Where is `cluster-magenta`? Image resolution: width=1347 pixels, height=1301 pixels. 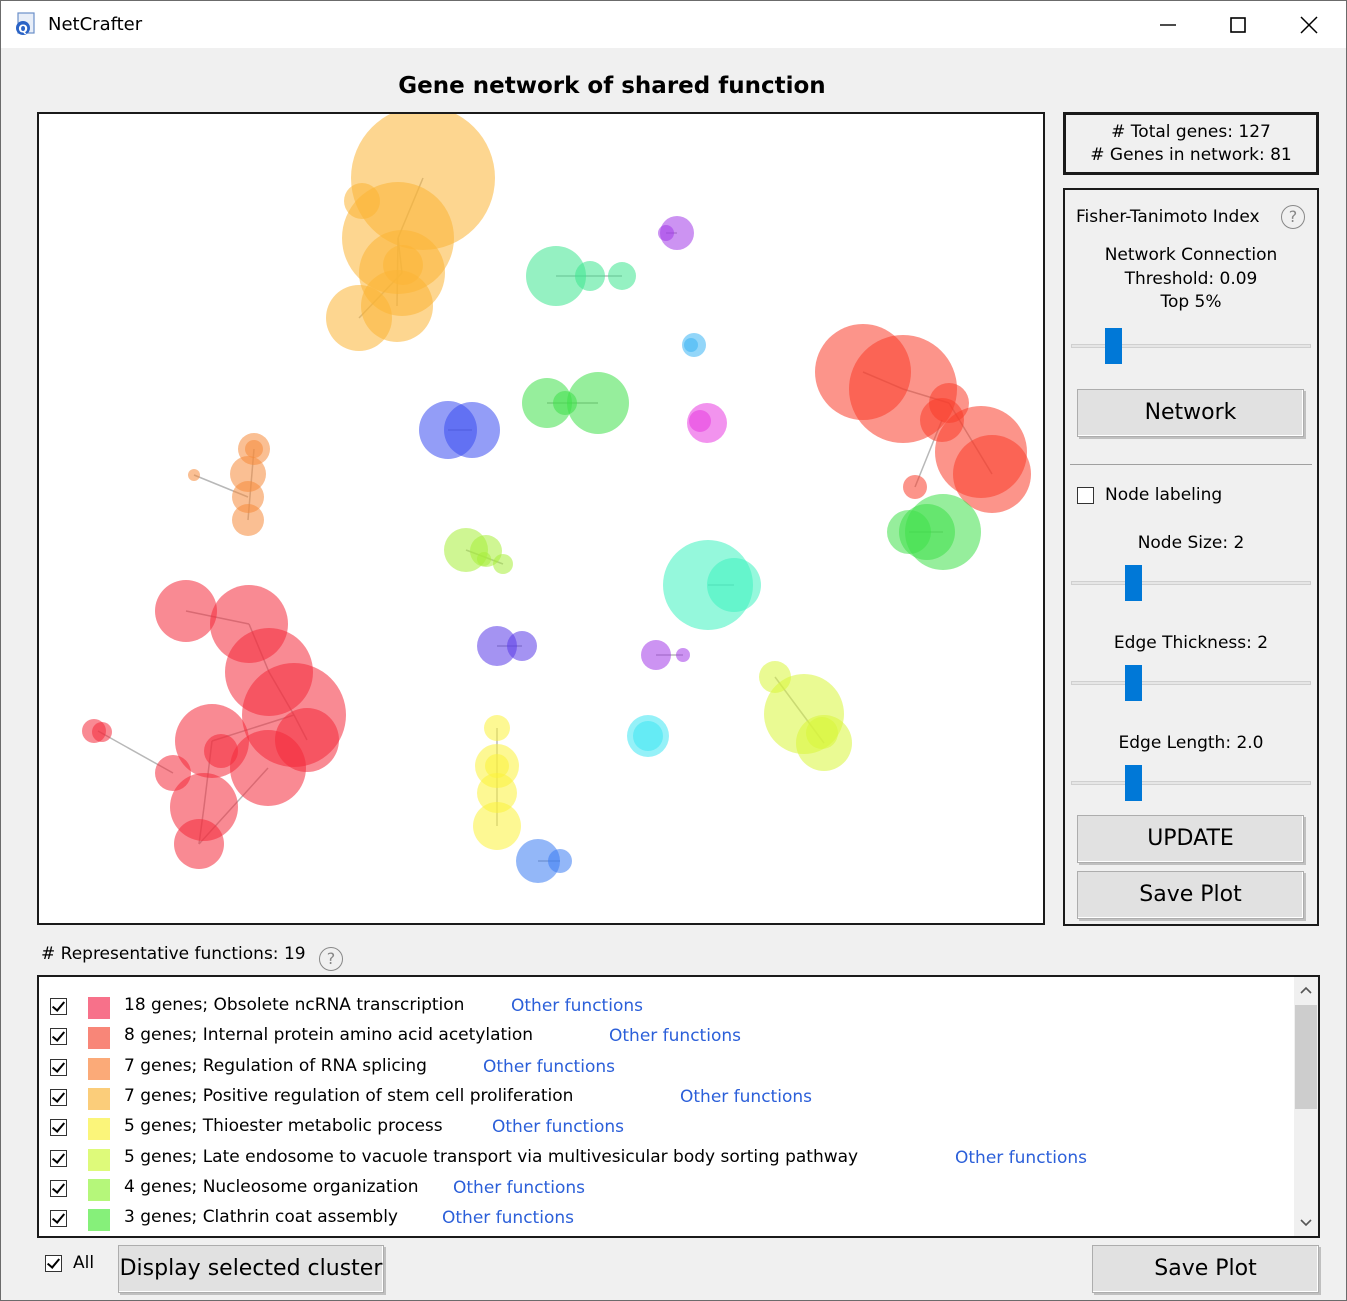
cluster-magenta is located at coordinates (707, 423).